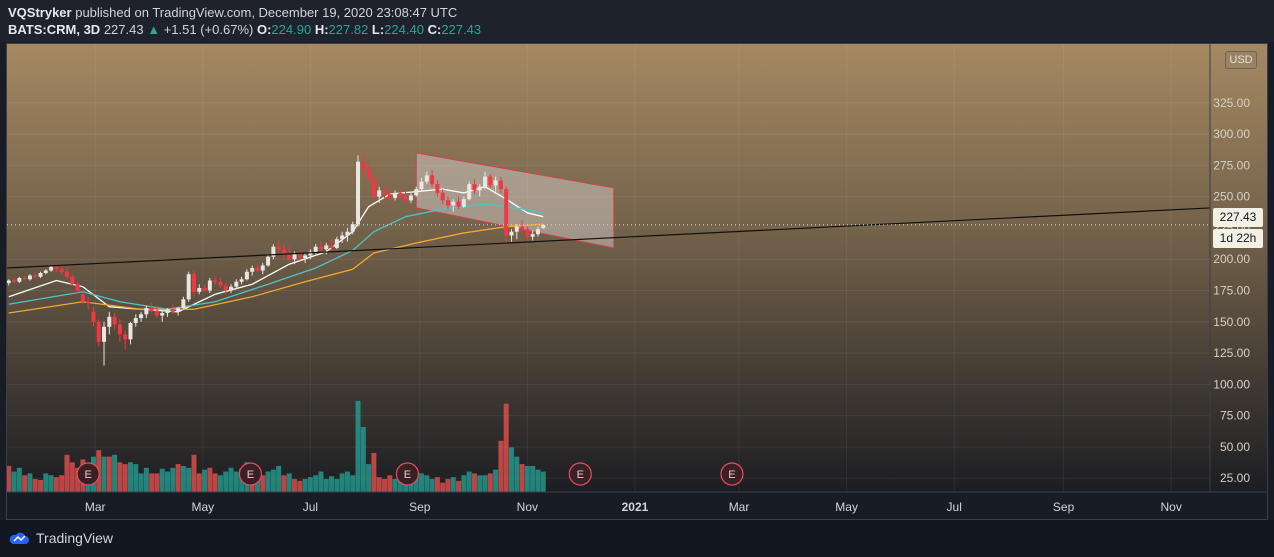 The height and width of the screenshot is (557, 1274). What do you see at coordinates (1241, 60) in the screenshot?
I see `currency-badge: USD` at bounding box center [1241, 60].